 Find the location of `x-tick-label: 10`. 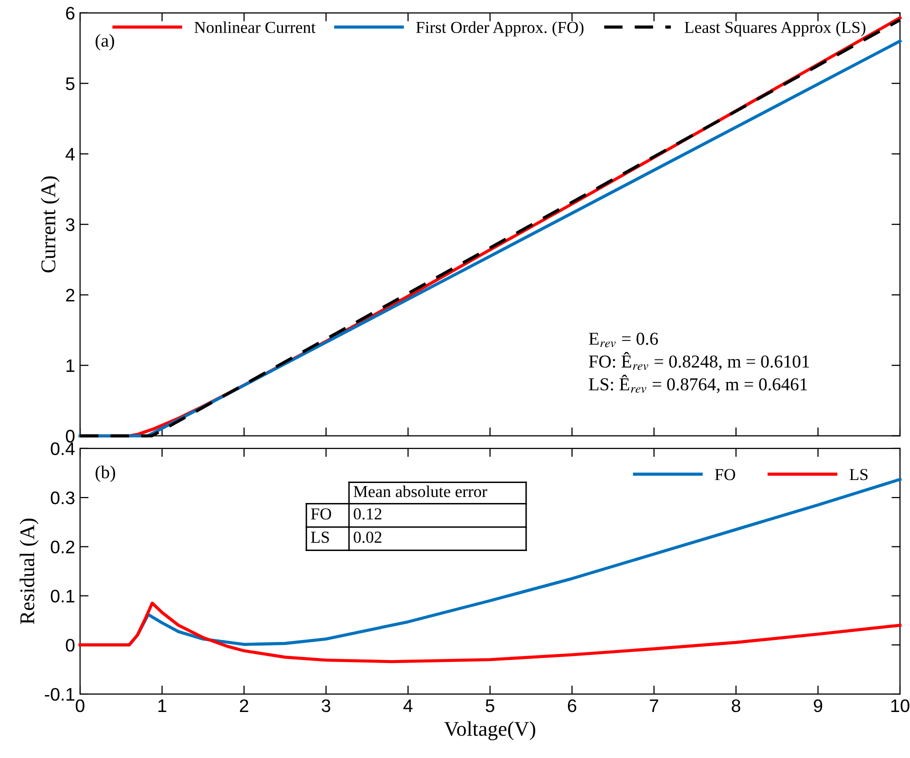

x-tick-label: 10 is located at coordinates (900, 705).